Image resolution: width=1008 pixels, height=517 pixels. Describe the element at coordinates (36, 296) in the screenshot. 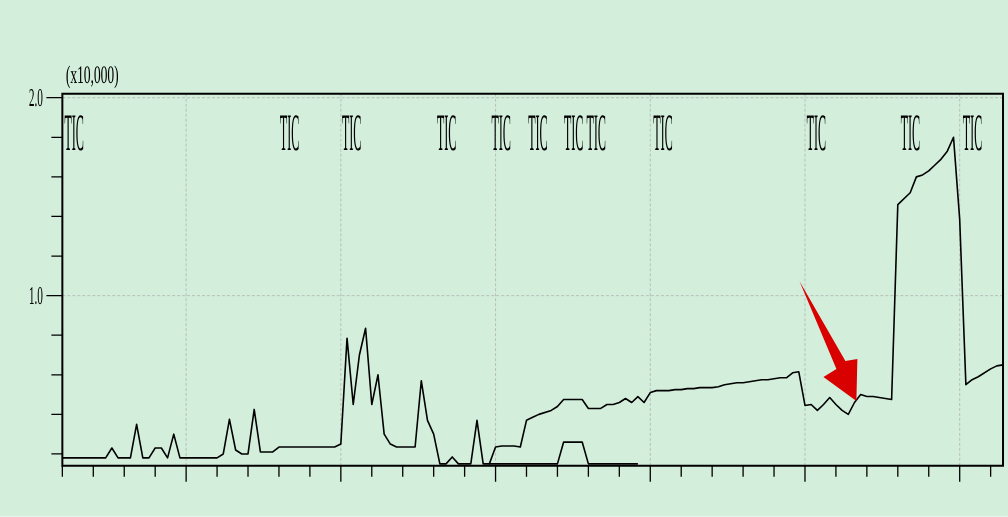

I see `y-tick-label: 1.0` at that location.